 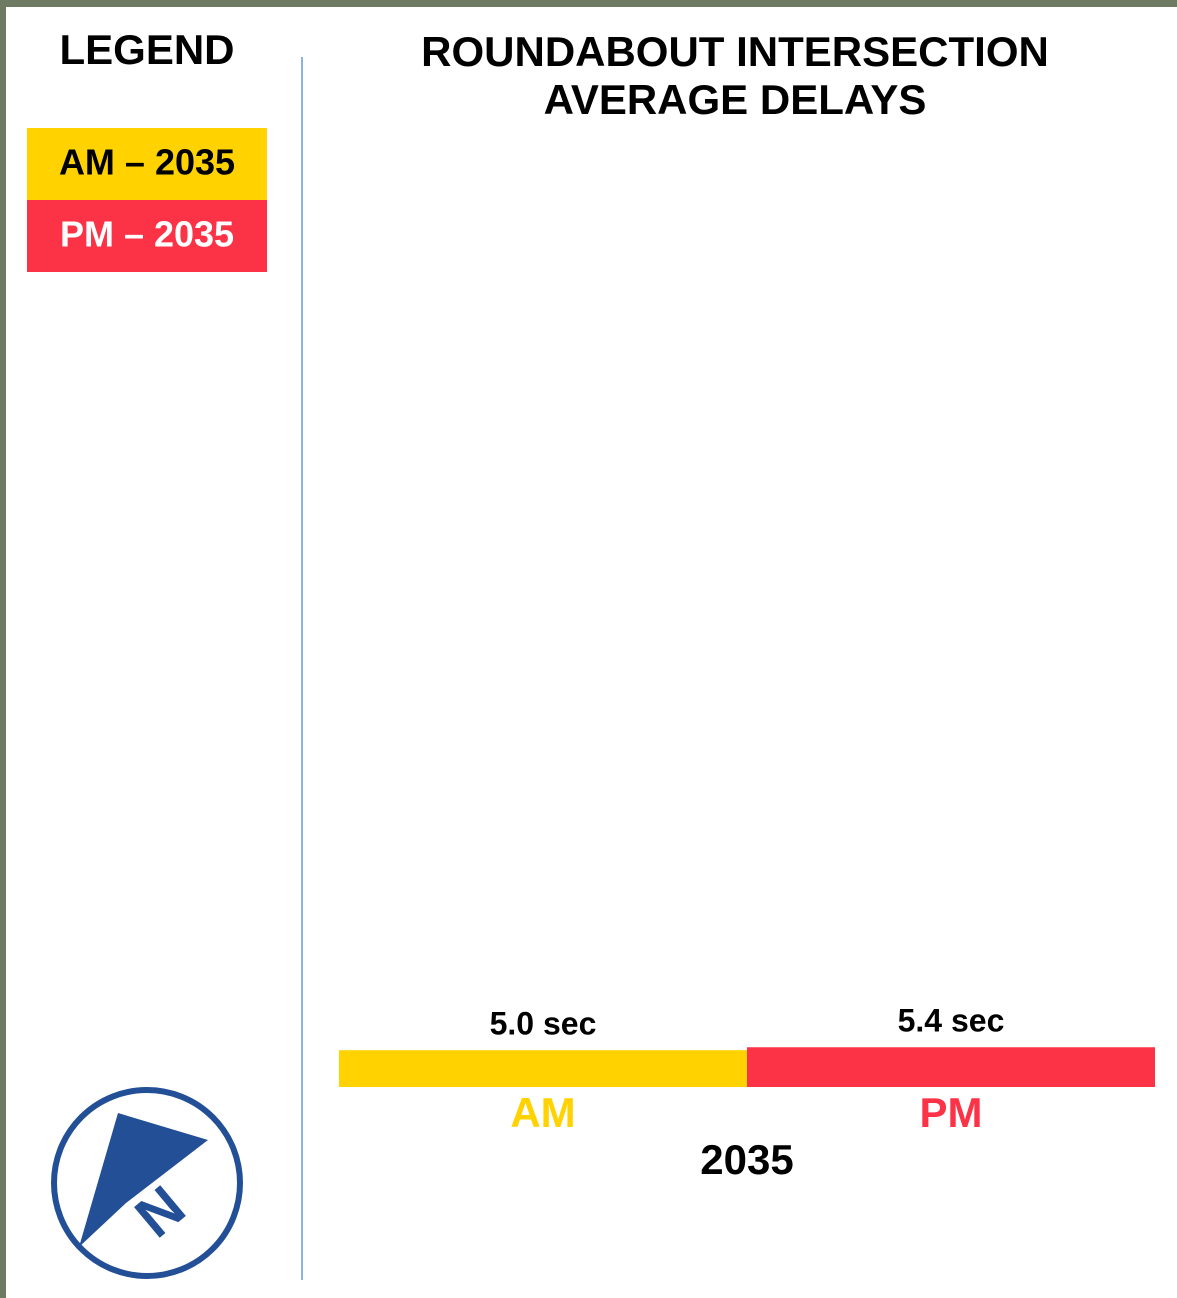 What do you see at coordinates (746, 1159) in the screenshot?
I see `x-axis-label: 2035` at bounding box center [746, 1159].